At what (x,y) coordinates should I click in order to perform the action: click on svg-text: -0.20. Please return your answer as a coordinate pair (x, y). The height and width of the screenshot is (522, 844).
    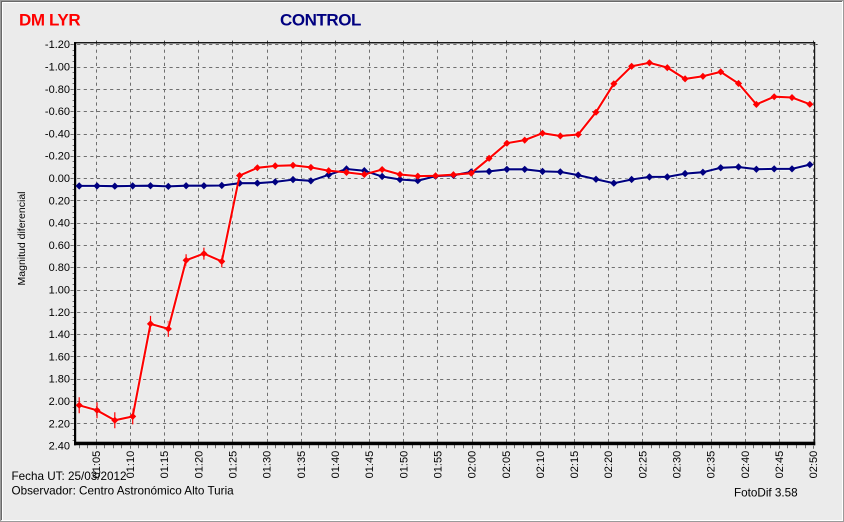
    Looking at the image, I should click on (57, 157).